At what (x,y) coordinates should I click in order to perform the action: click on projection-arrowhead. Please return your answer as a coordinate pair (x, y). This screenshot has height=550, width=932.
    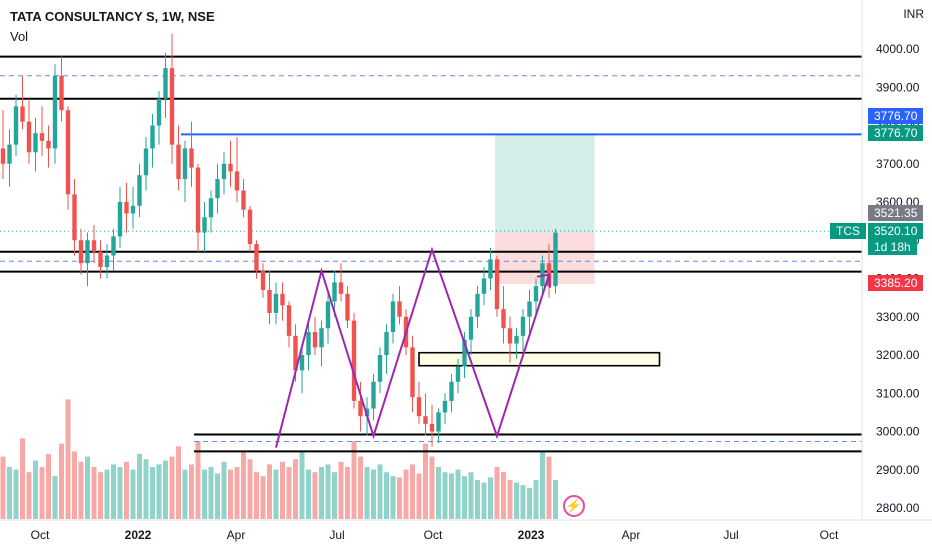
    Looking at the image, I should click on (543, 280).